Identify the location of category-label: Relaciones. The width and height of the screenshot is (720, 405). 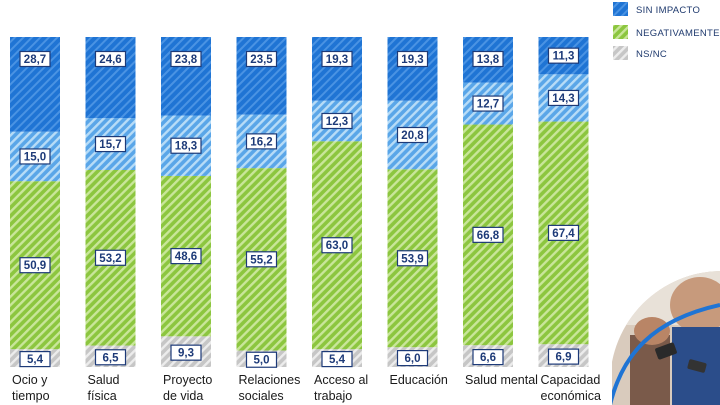
(270, 380).